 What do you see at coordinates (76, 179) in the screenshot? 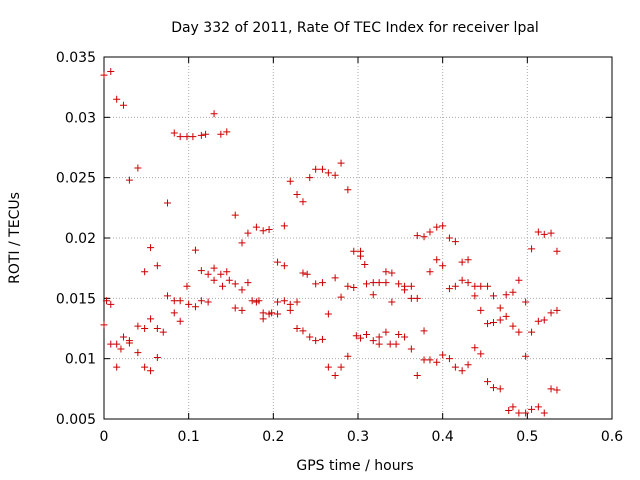
I see `y-tick-label: 0.025` at bounding box center [76, 179].